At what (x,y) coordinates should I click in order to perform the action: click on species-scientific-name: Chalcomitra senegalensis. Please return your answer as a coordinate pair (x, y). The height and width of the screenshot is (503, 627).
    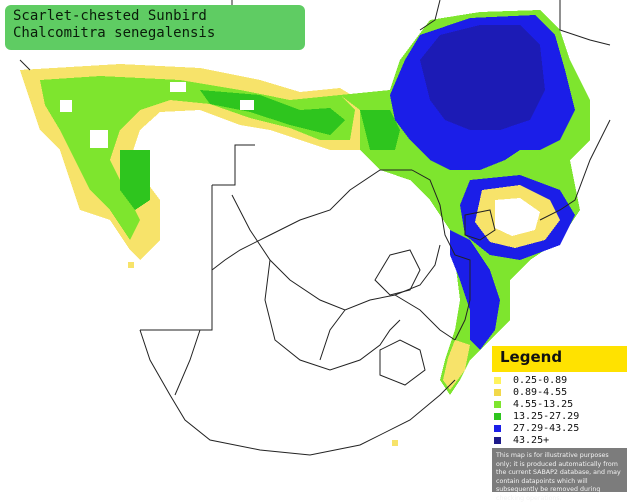
    Looking at the image, I should click on (114, 33).